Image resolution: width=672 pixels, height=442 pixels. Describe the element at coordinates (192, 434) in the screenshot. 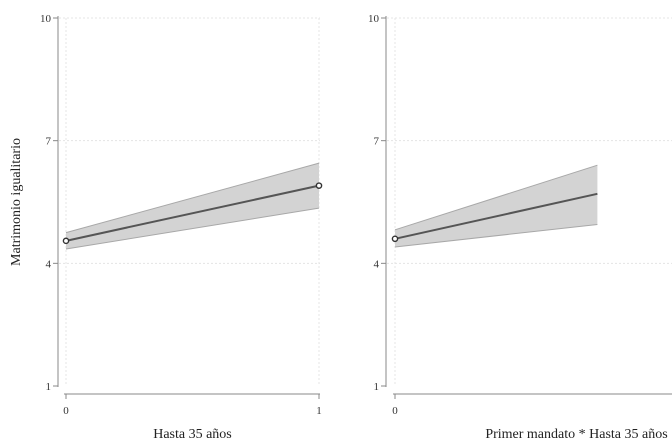

I see `x-axis-title: Hasta 35 años` at that location.